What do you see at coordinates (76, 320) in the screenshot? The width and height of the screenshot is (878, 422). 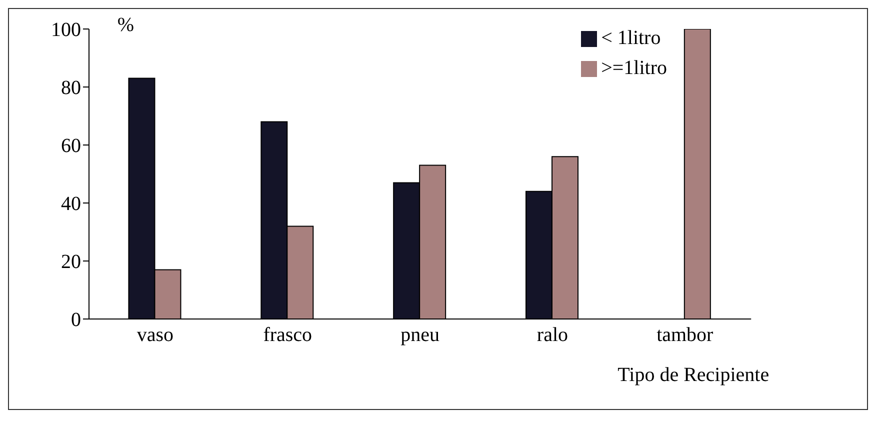 I see `y-tick-label: 0` at bounding box center [76, 320].